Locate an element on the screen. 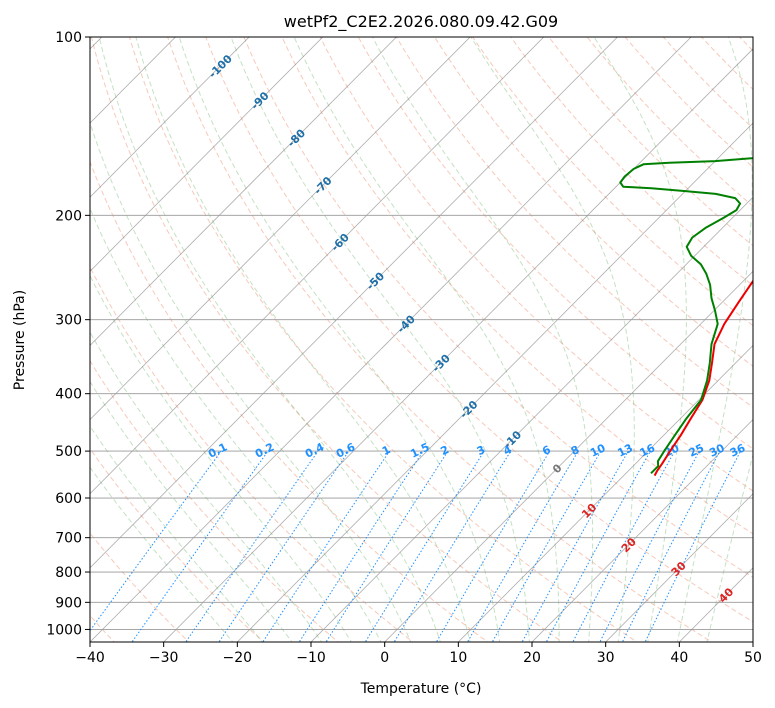 Image resolution: width=775 pixels, height=708 pixels. x-tick-label: −10 is located at coordinates (311, 658).